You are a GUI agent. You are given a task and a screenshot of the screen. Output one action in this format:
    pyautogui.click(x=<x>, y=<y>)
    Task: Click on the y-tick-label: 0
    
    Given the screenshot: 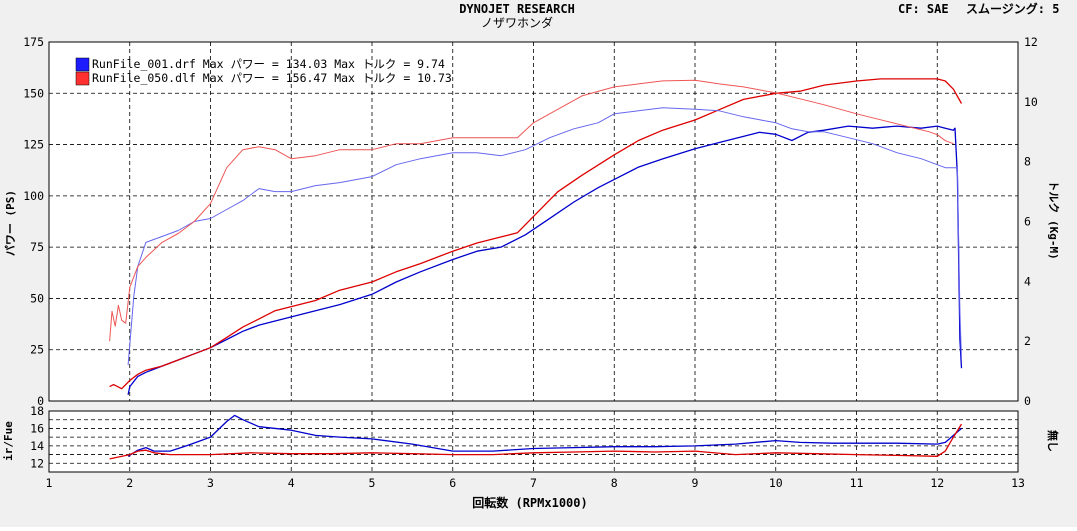 What is the action you would take?
    pyautogui.click(x=40, y=401)
    